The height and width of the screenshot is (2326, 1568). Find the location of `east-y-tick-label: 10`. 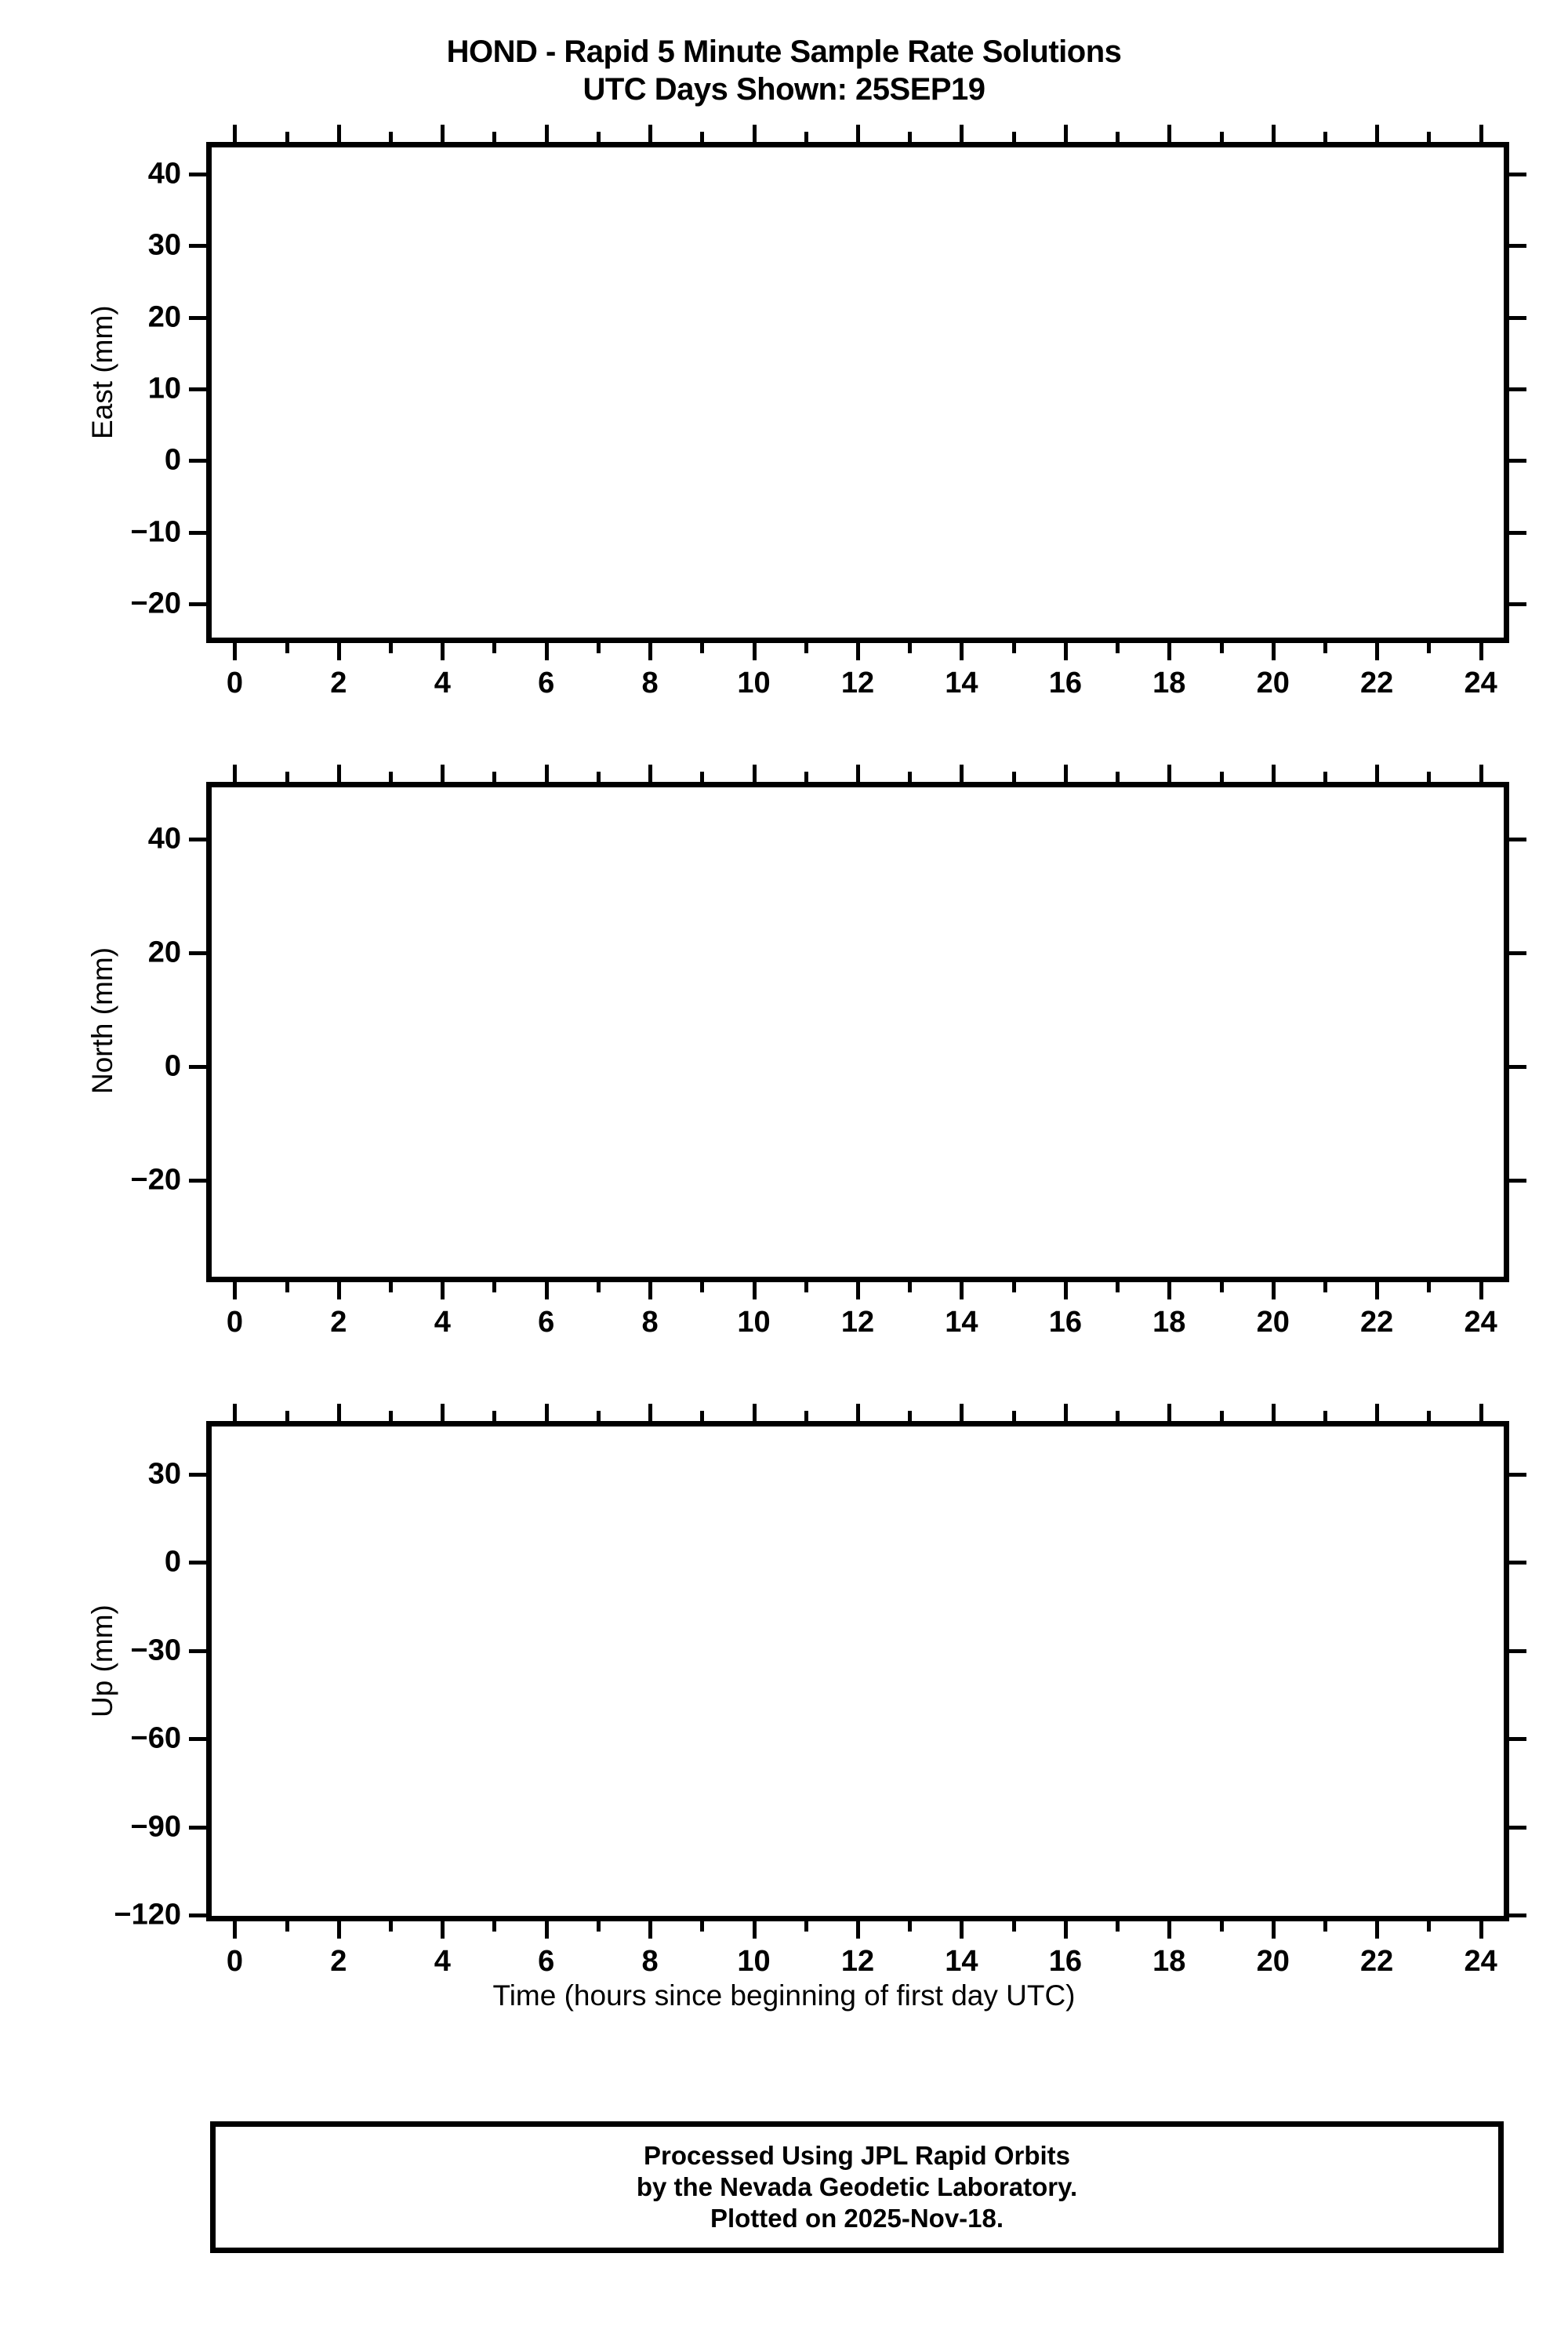

east-y-tick-label: 10 is located at coordinates (164, 388).